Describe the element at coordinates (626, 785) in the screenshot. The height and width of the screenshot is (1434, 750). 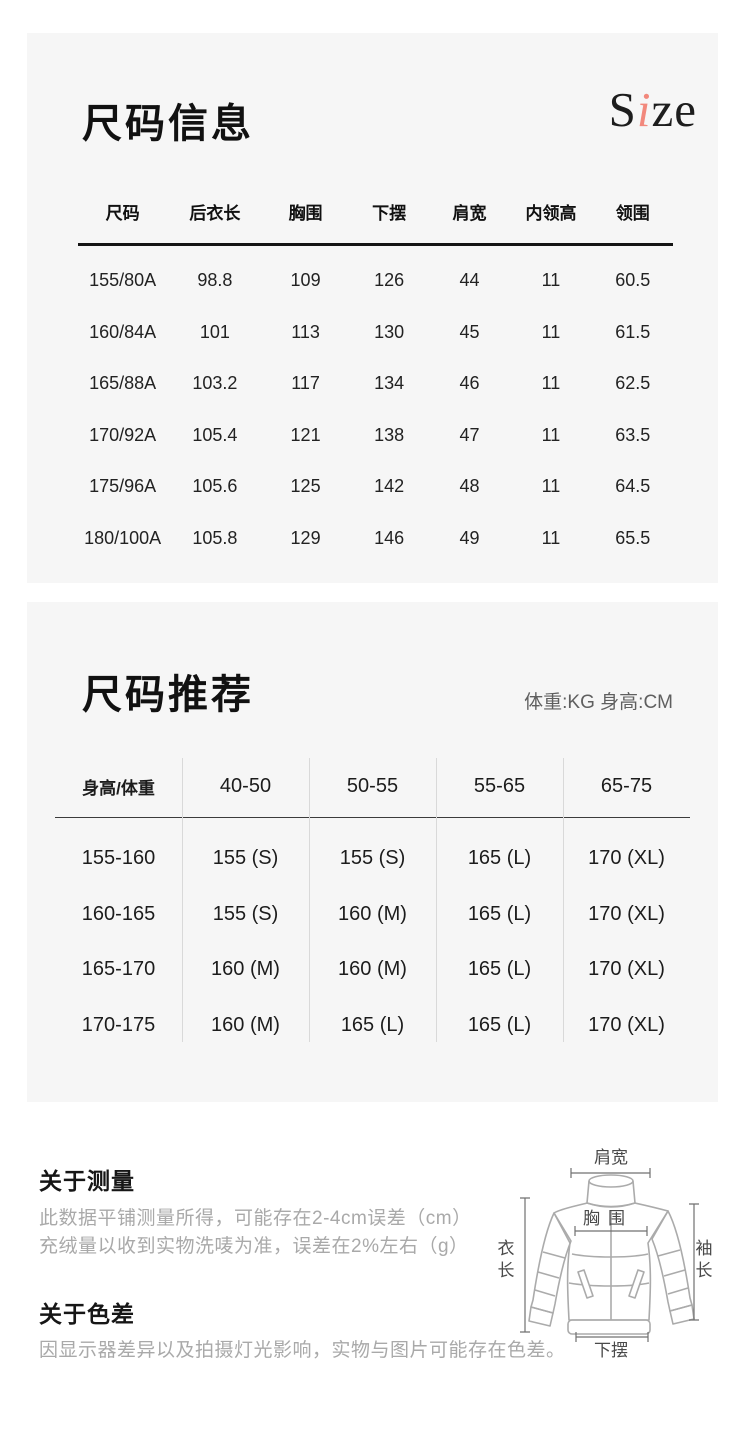
I see `col-65-75: 65-75` at that location.